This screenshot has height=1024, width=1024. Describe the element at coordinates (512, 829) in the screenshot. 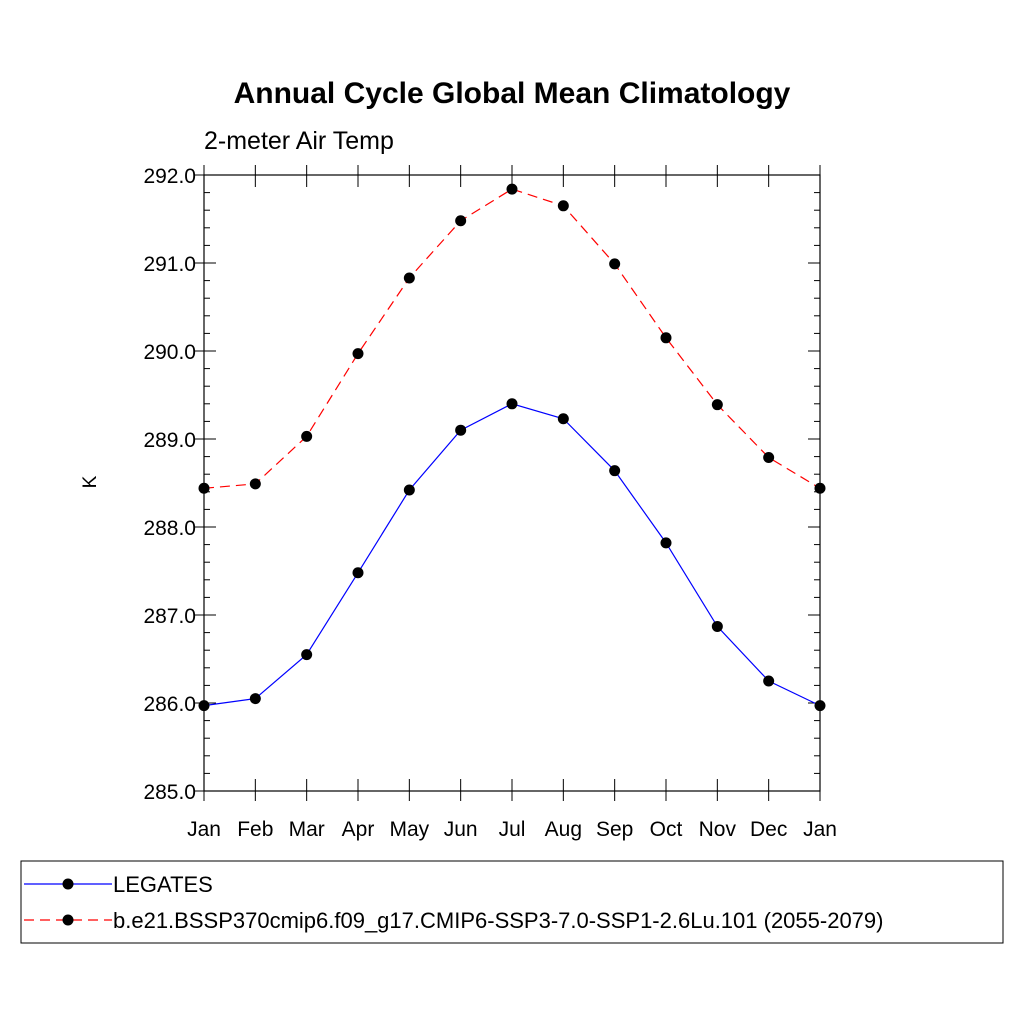

I see `x-tick-label: Jul` at that location.